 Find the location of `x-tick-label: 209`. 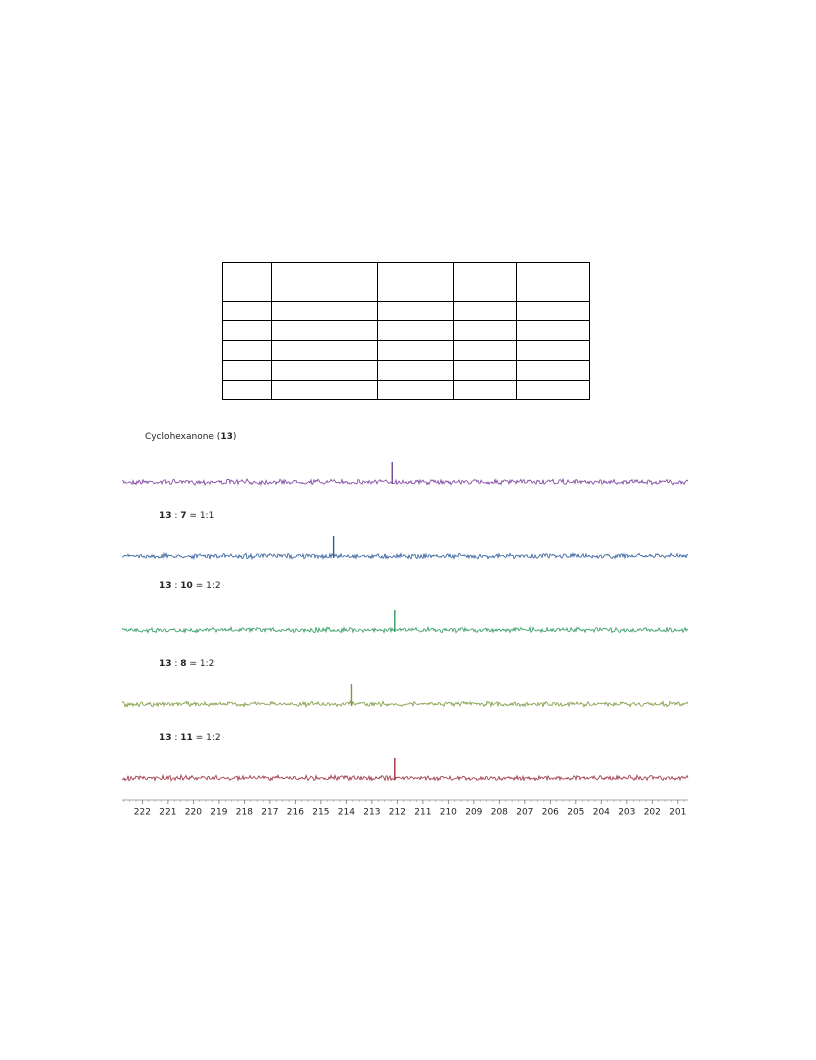

x-tick-label: 209 is located at coordinates (473, 813).